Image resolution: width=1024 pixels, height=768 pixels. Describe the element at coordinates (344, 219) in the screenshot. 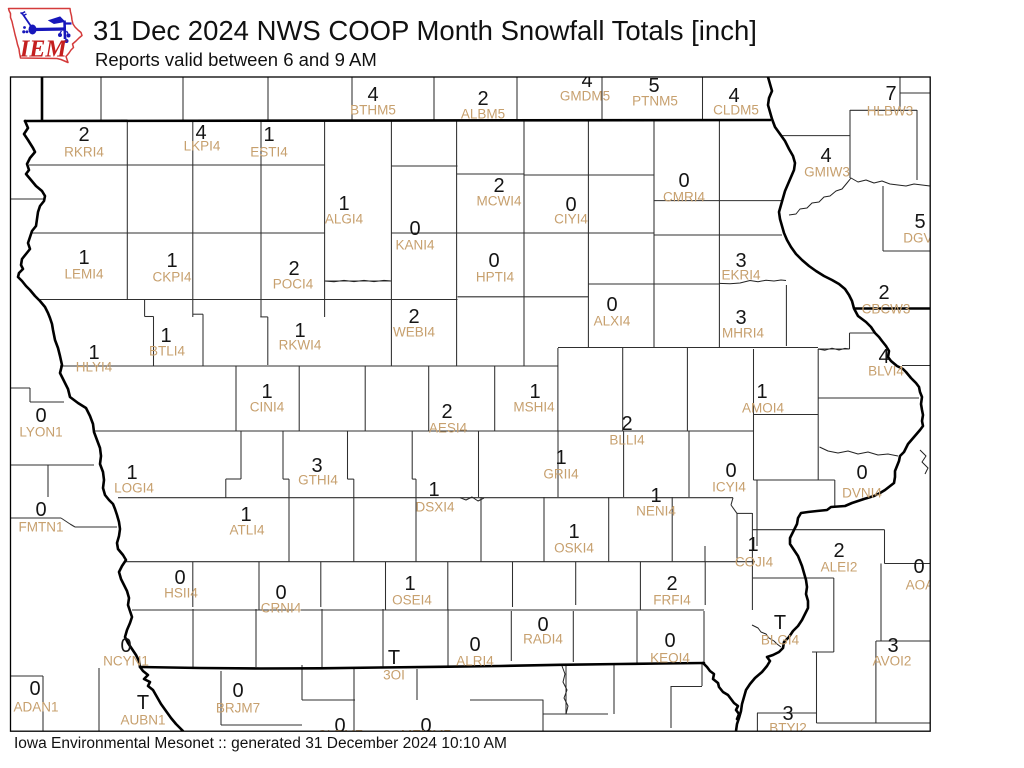

I see `svg-text: ALGI4` at that location.